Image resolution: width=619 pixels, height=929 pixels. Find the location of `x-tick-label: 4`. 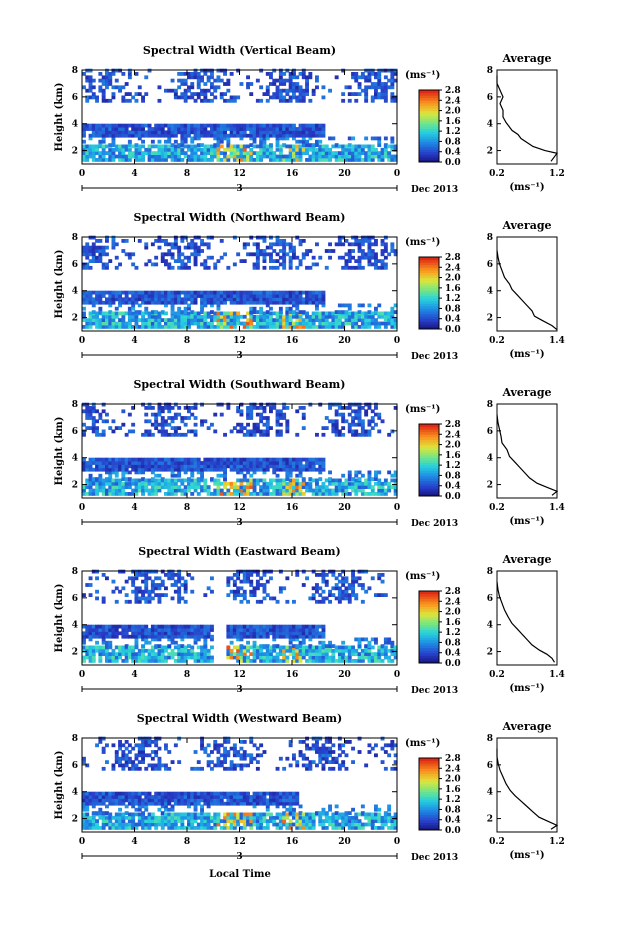

x-tick-label: 4 is located at coordinates (134, 675).